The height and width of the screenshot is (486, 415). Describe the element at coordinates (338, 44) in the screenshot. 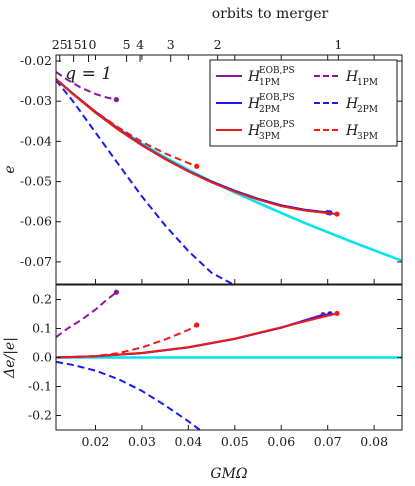

I see `top-axis-tick-label: 1` at that location.